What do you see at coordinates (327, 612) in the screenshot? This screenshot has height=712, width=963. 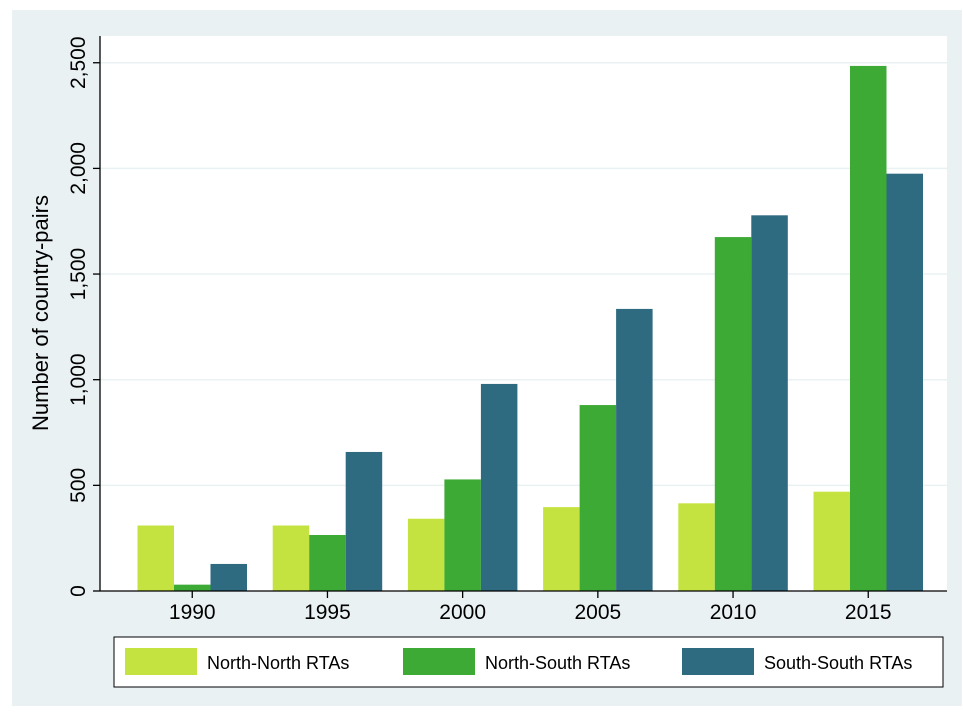 I see `x-tick-label: 1995` at bounding box center [327, 612].